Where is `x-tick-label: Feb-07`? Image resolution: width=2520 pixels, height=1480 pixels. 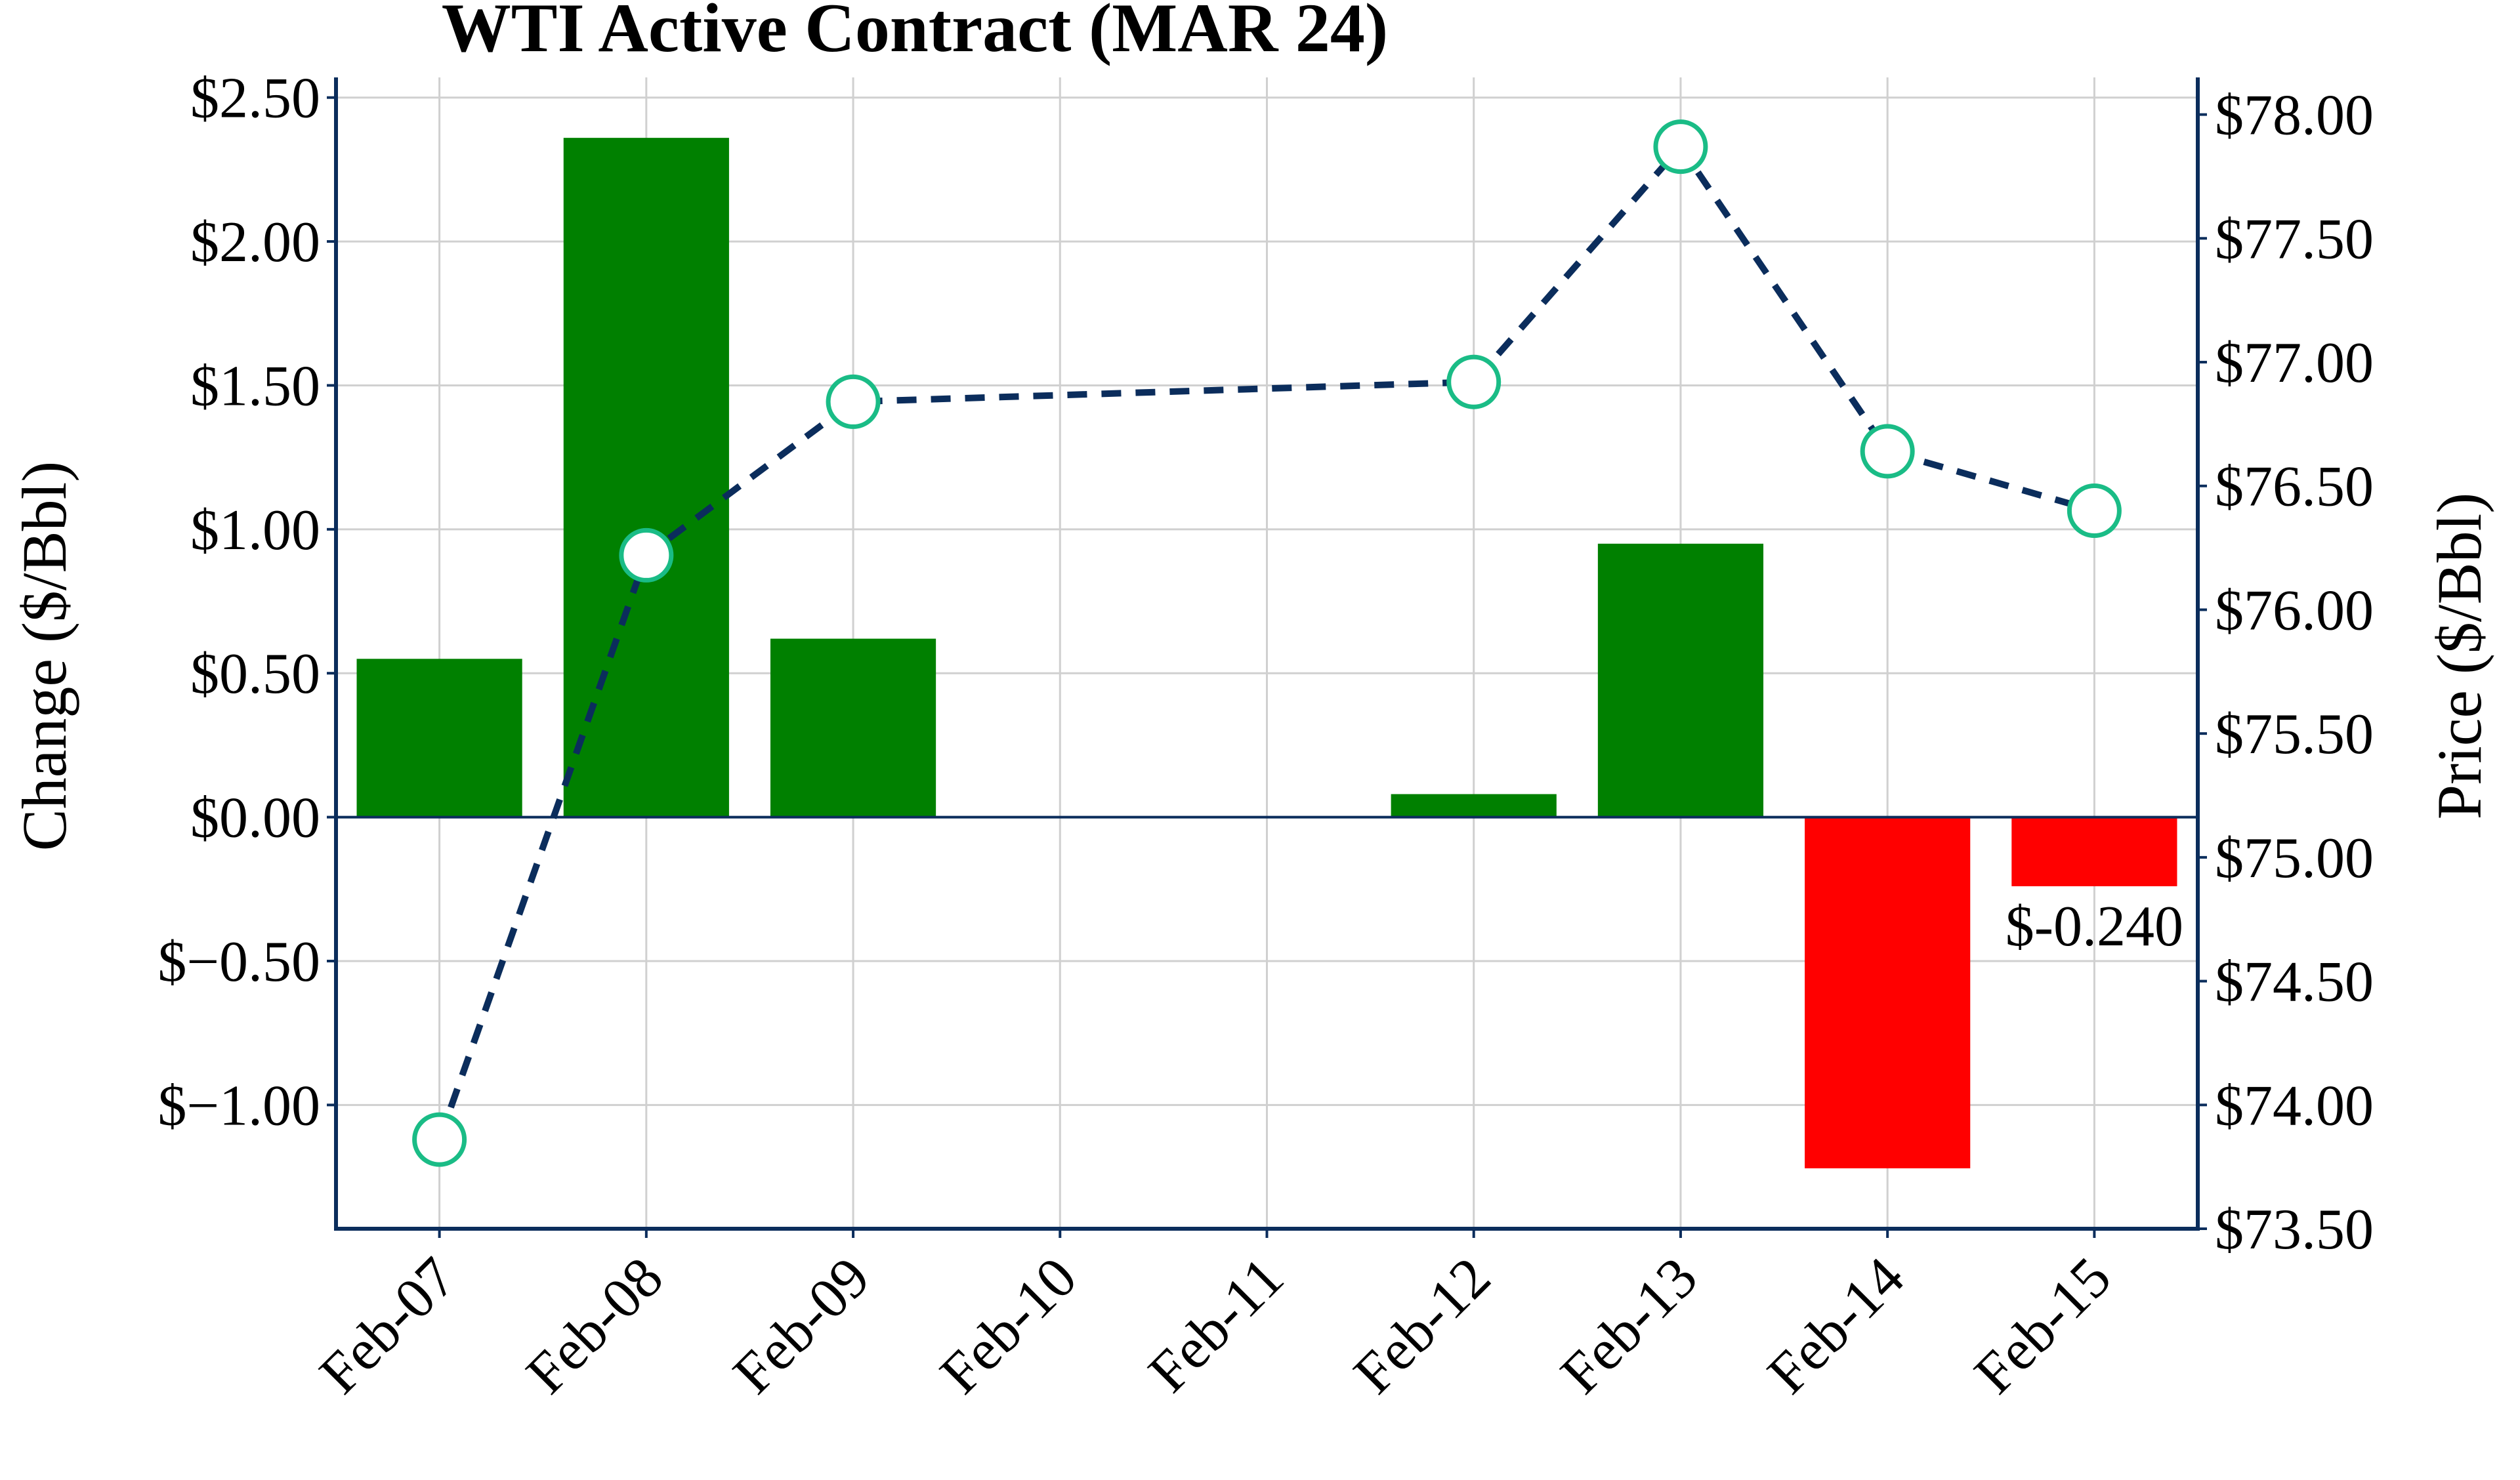
x-tick-label: Feb-07 is located at coordinates (388, 1326).